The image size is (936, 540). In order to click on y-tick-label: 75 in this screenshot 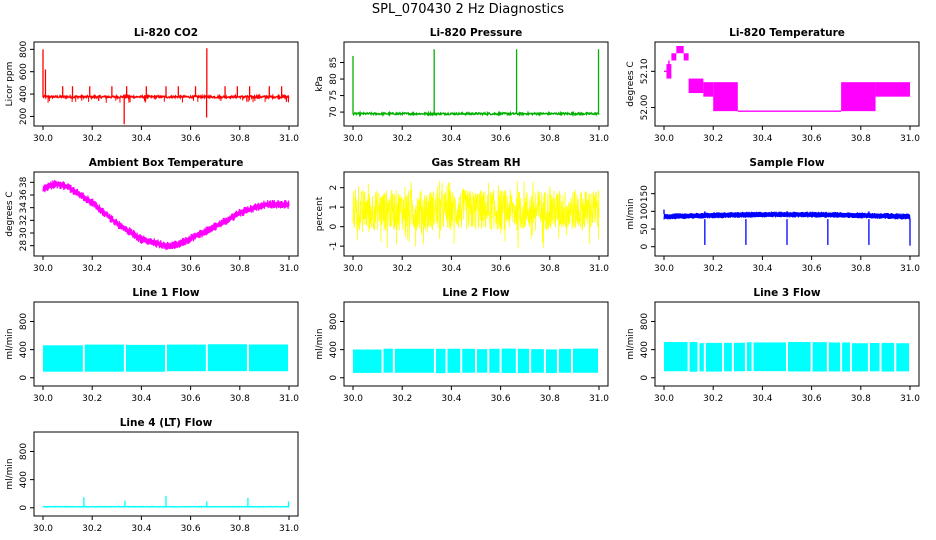, I will do `click(334, 95)`.